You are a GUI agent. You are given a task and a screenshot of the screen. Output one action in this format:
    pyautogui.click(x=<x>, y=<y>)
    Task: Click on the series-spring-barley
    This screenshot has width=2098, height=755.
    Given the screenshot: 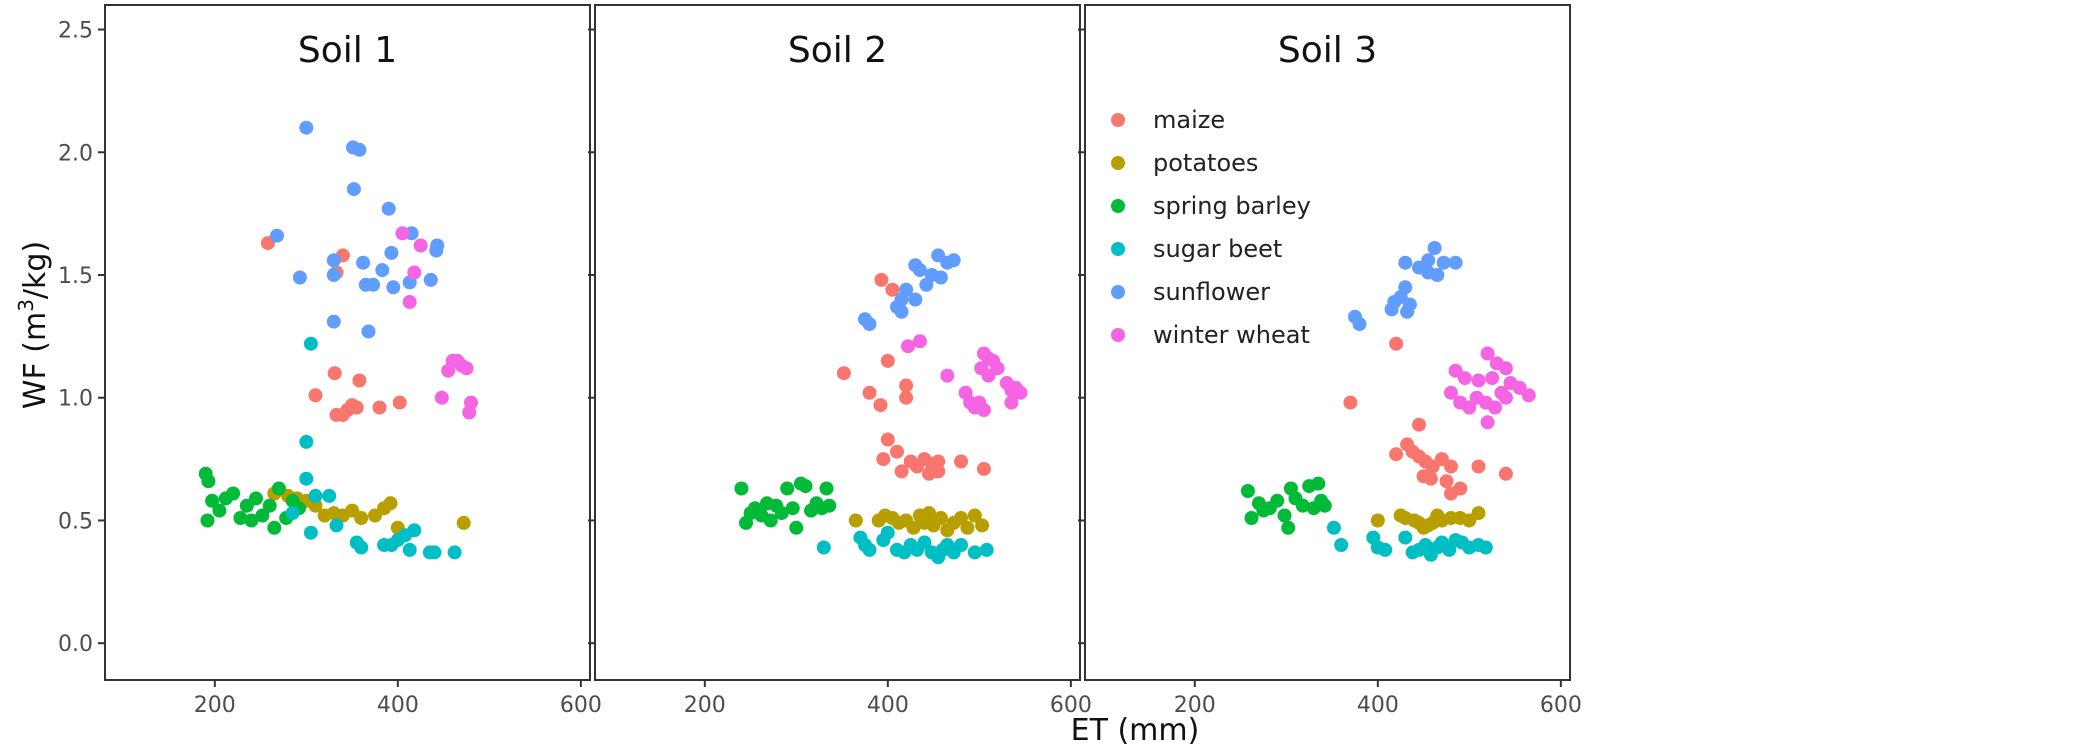 What is the action you would take?
    pyautogui.click(x=785, y=505)
    